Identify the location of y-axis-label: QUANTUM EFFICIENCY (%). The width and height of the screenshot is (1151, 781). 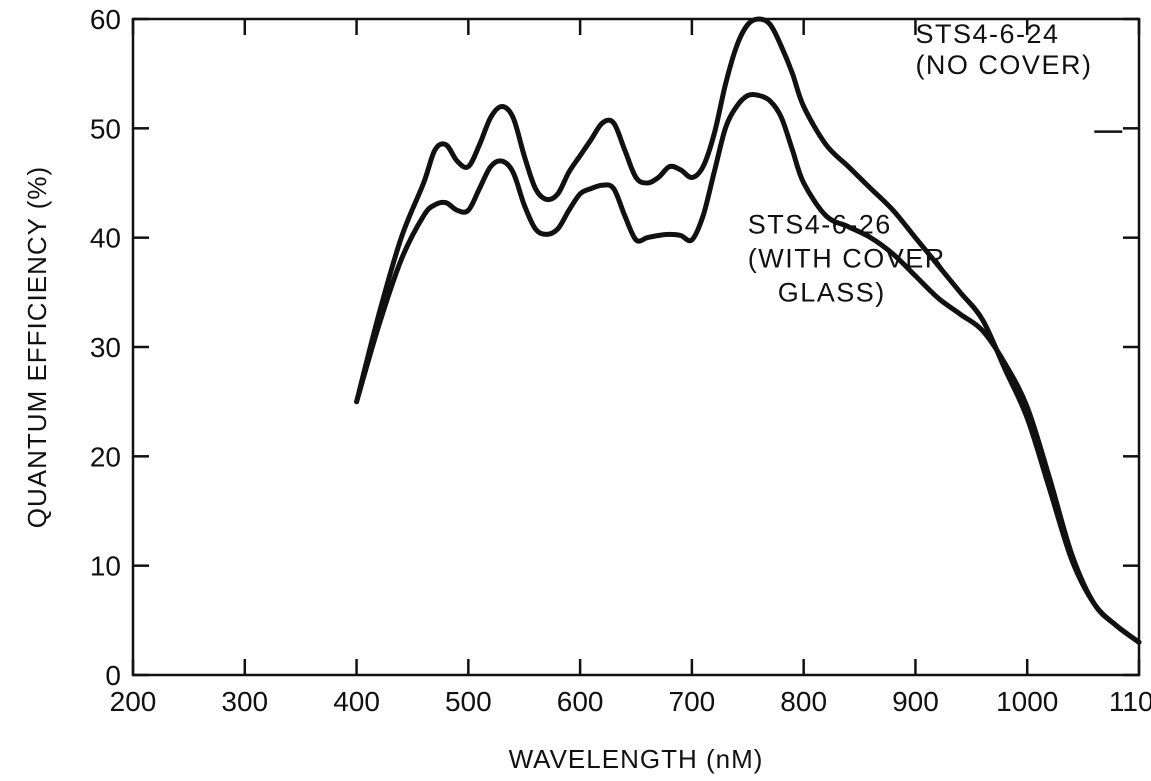
(37, 347).